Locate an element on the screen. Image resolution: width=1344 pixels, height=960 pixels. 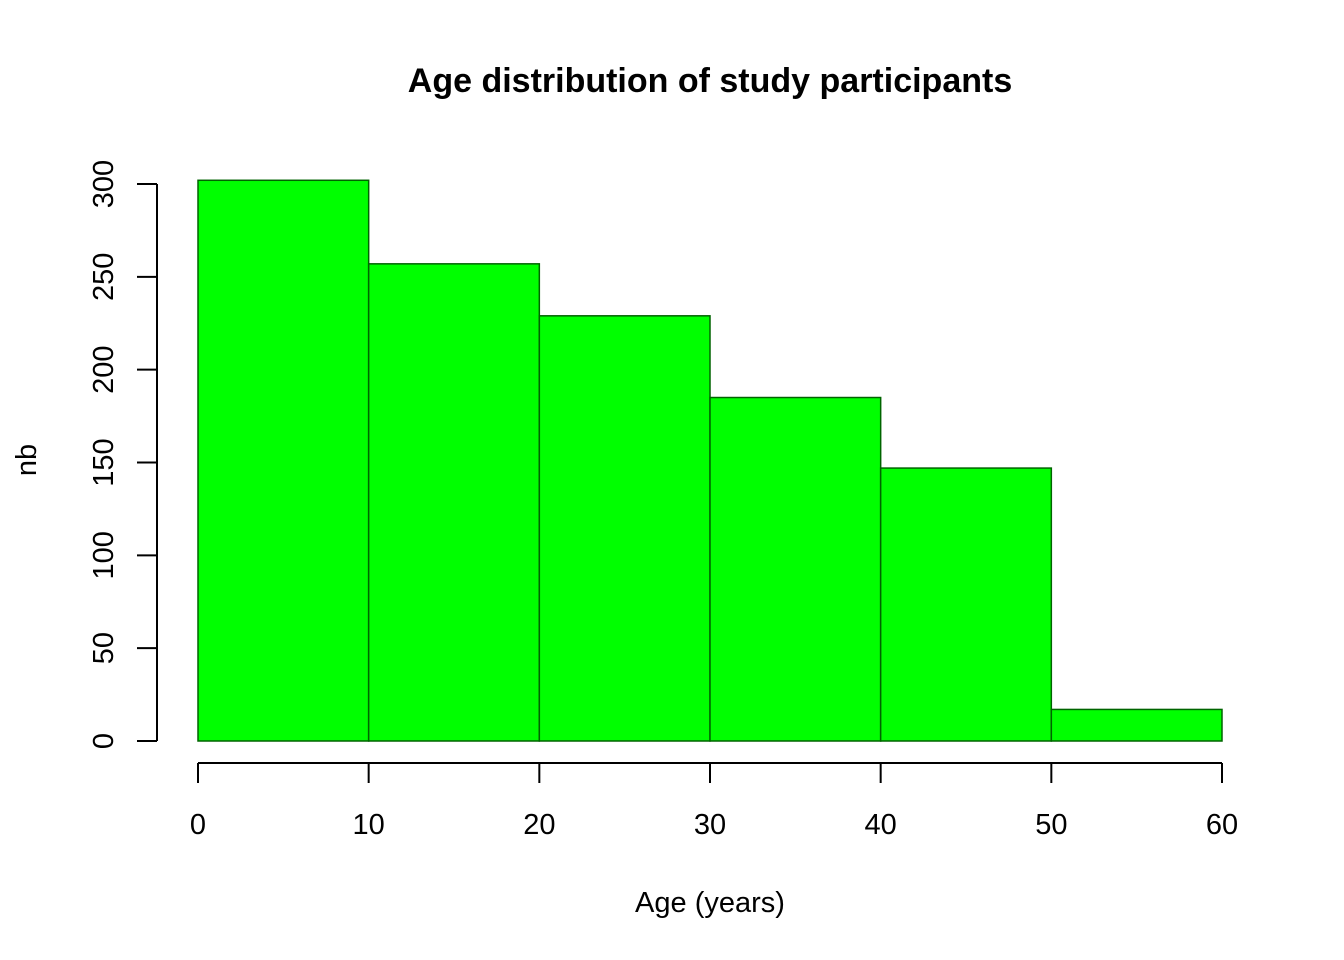
y-tick-label-250: 250 is located at coordinates (104, 277).